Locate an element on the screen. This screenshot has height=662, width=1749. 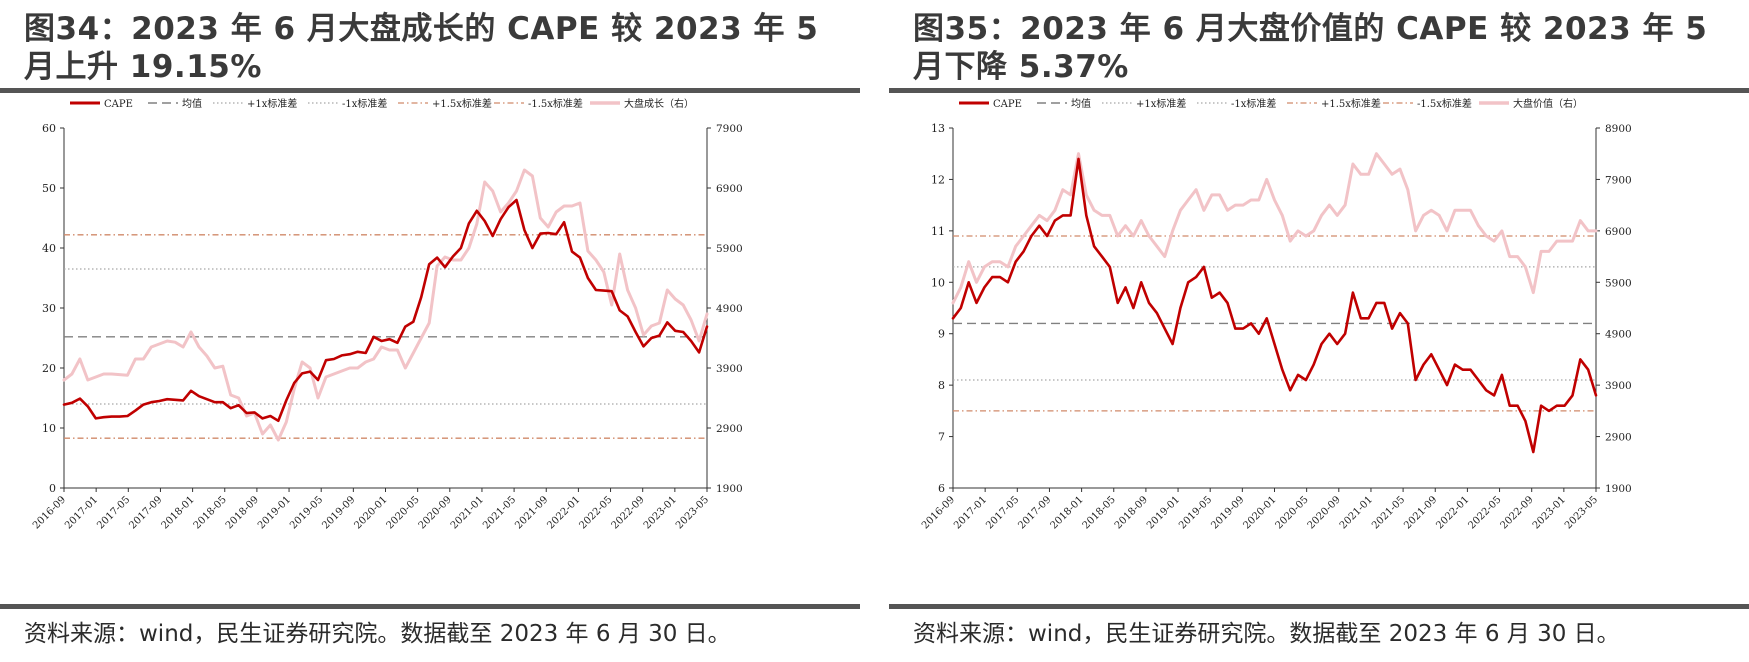
left-tick-label: 12 is located at coordinates (938, 179).